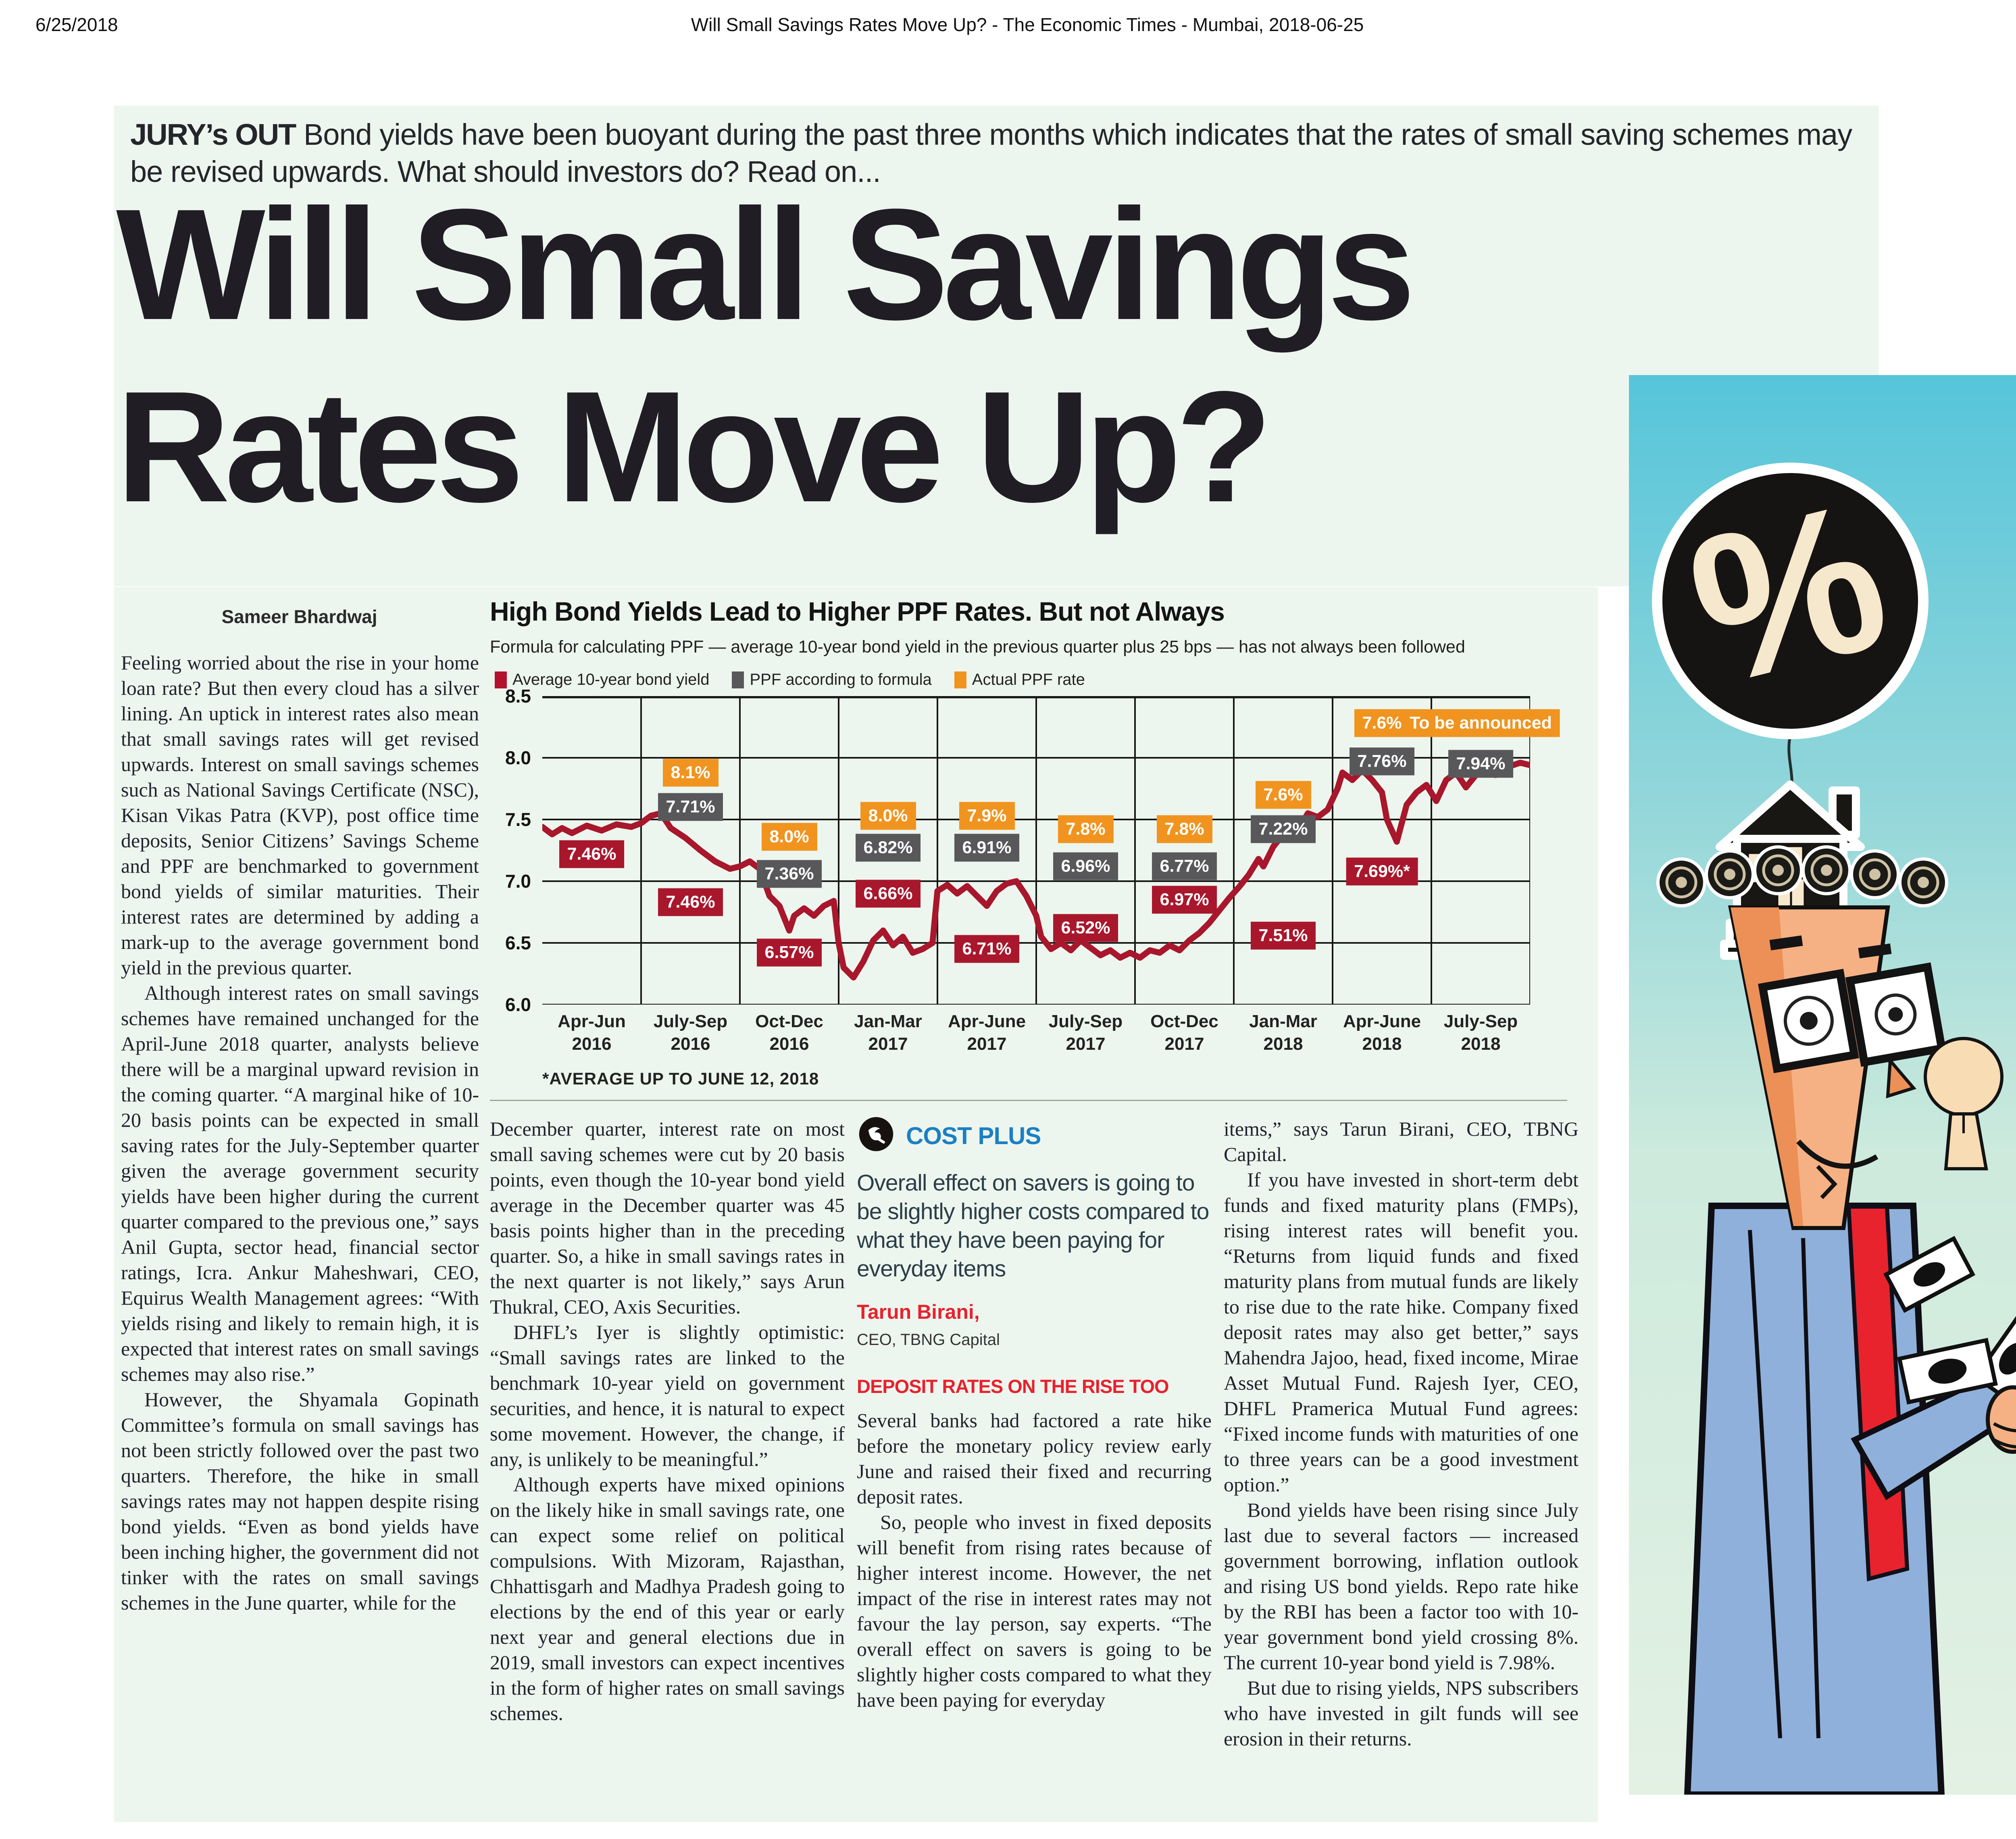 This screenshot has height=1839, width=2016. I want to click on legend-item: Average 10-year bond yield, so click(602, 680).